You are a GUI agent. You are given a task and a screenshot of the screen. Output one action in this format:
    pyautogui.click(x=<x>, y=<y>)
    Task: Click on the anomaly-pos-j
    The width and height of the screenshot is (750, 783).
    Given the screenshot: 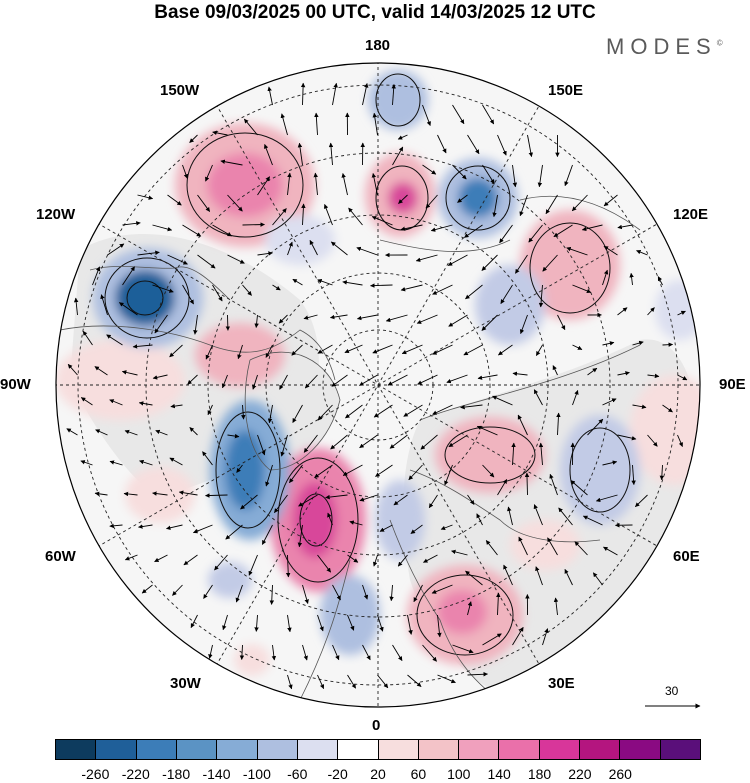 What is the action you would take?
    pyautogui.click(x=160, y=495)
    